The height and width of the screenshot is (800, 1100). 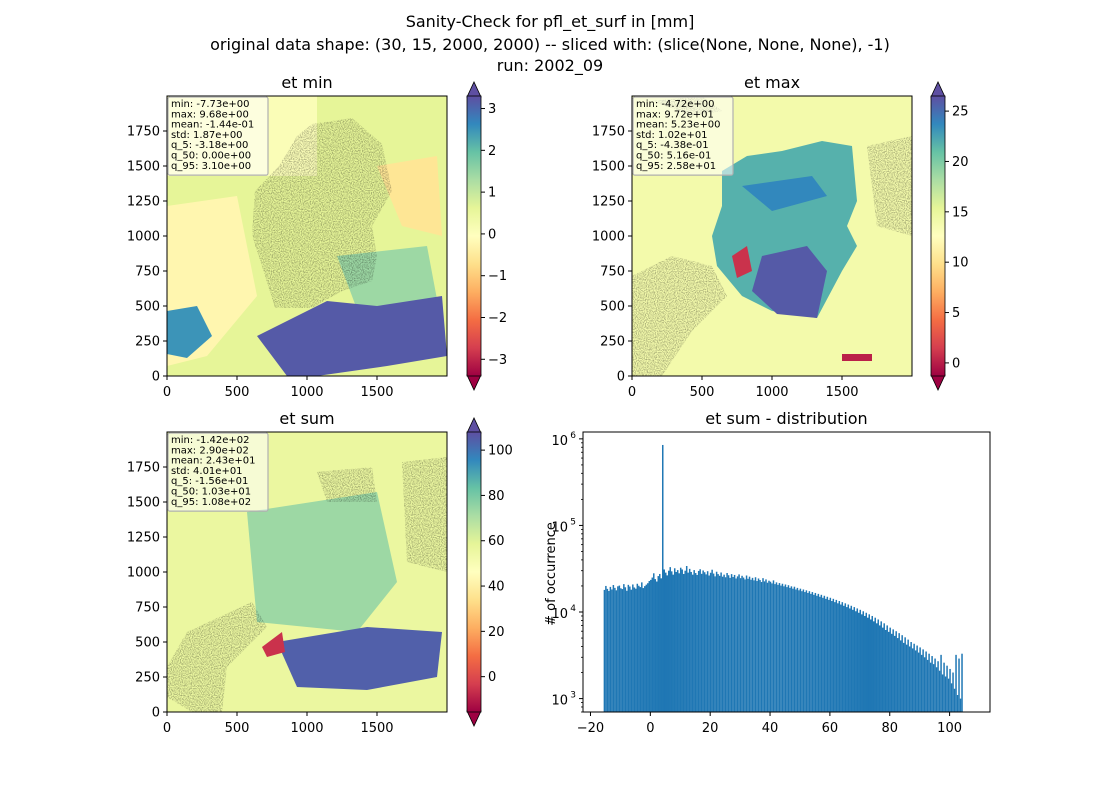 I want to click on y-axis-label: # of occurrence, so click(x=551, y=574).